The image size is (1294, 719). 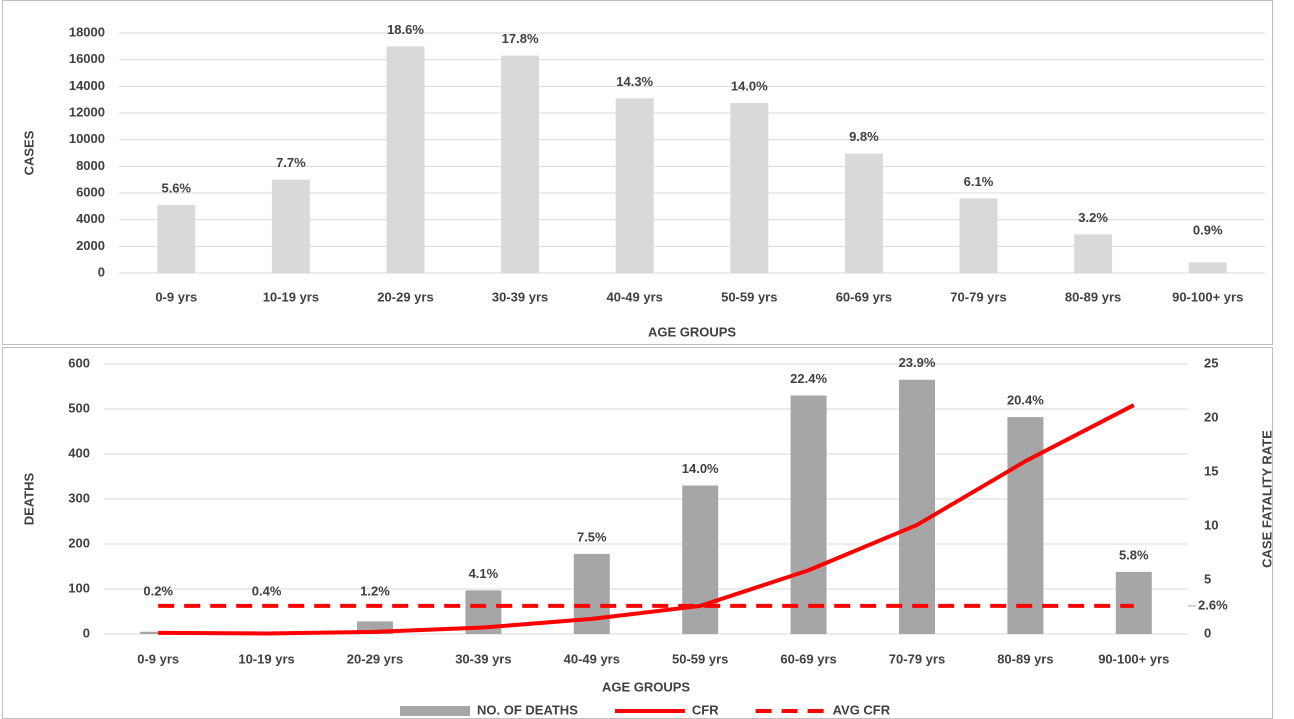 I want to click on y2-tick-label: 15, so click(x=1211, y=470).